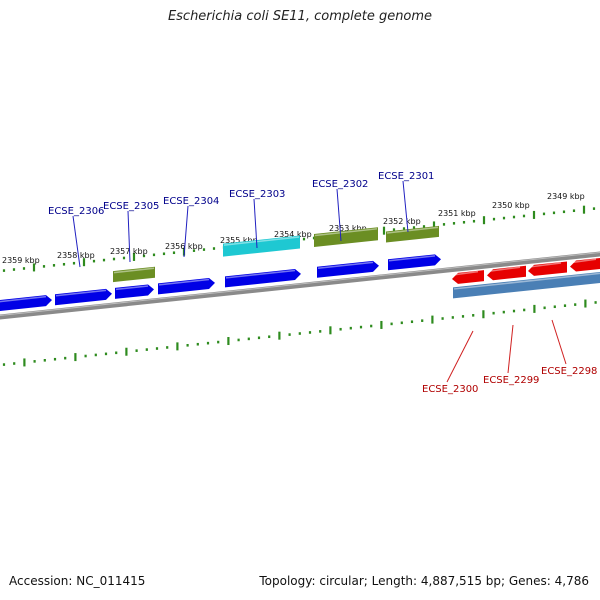 The image size is (600, 600). I want to click on accession-label: Accession: NC_011415, so click(77, 581).